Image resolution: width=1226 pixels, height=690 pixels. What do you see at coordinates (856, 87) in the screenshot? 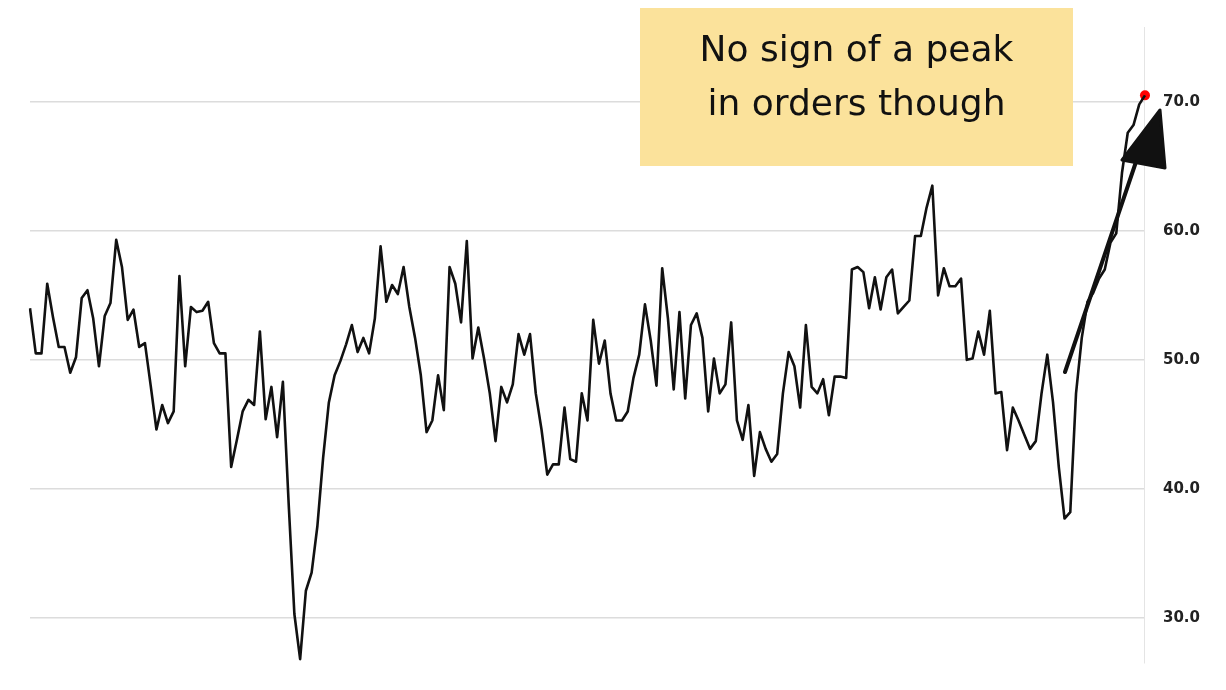
I see `sticky-note: No sign of a peak in orders though` at bounding box center [856, 87].